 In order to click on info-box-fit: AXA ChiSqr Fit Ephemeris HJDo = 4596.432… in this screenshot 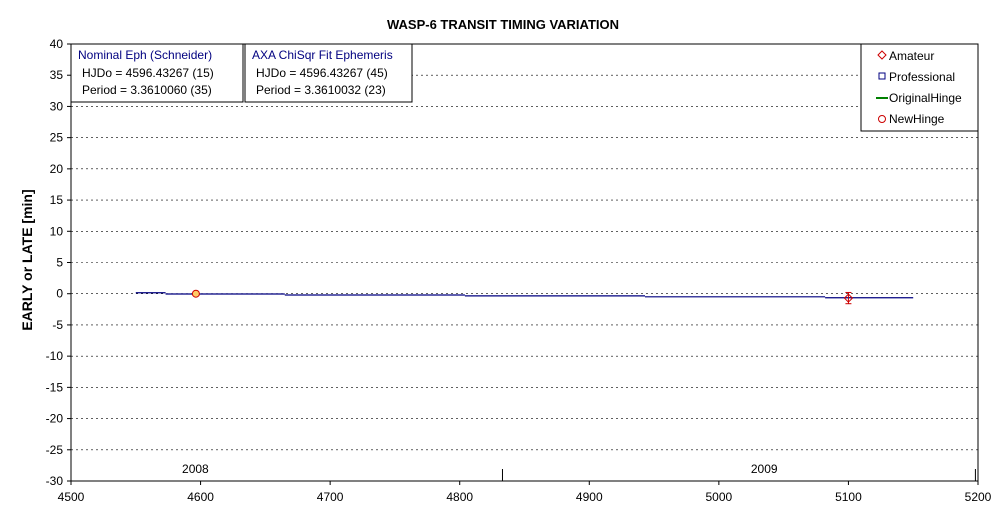, I will do `click(328, 73)`.